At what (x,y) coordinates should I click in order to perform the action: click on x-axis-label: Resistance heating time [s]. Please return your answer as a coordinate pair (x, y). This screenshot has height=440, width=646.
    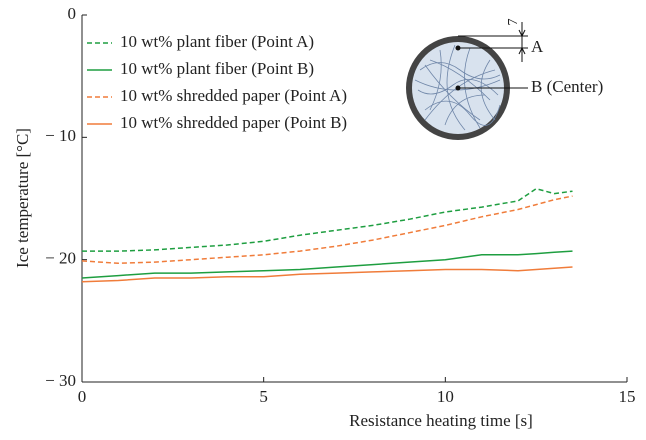
    Looking at the image, I should click on (441, 420).